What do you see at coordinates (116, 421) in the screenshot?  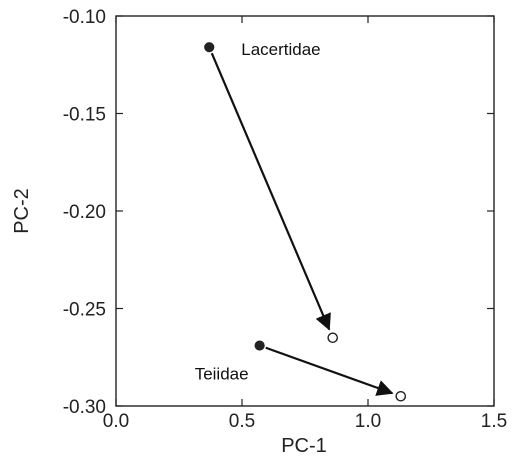 I see `x-tick-label: 0.0` at bounding box center [116, 421].